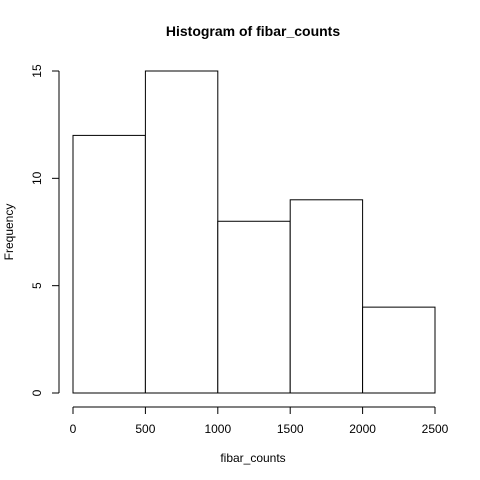 Image resolution: width=480 pixels, height=480 pixels. What do you see at coordinates (37, 178) in the screenshot?
I see `y-tick-label: 10` at bounding box center [37, 178].